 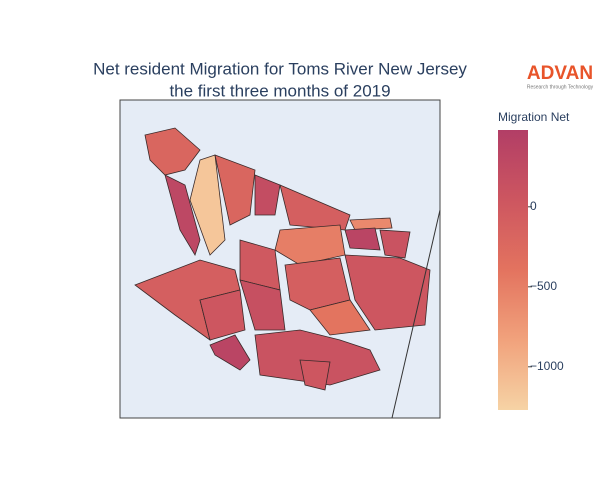 I want to click on colorbar-tick-label: −500, so click(x=543, y=286).